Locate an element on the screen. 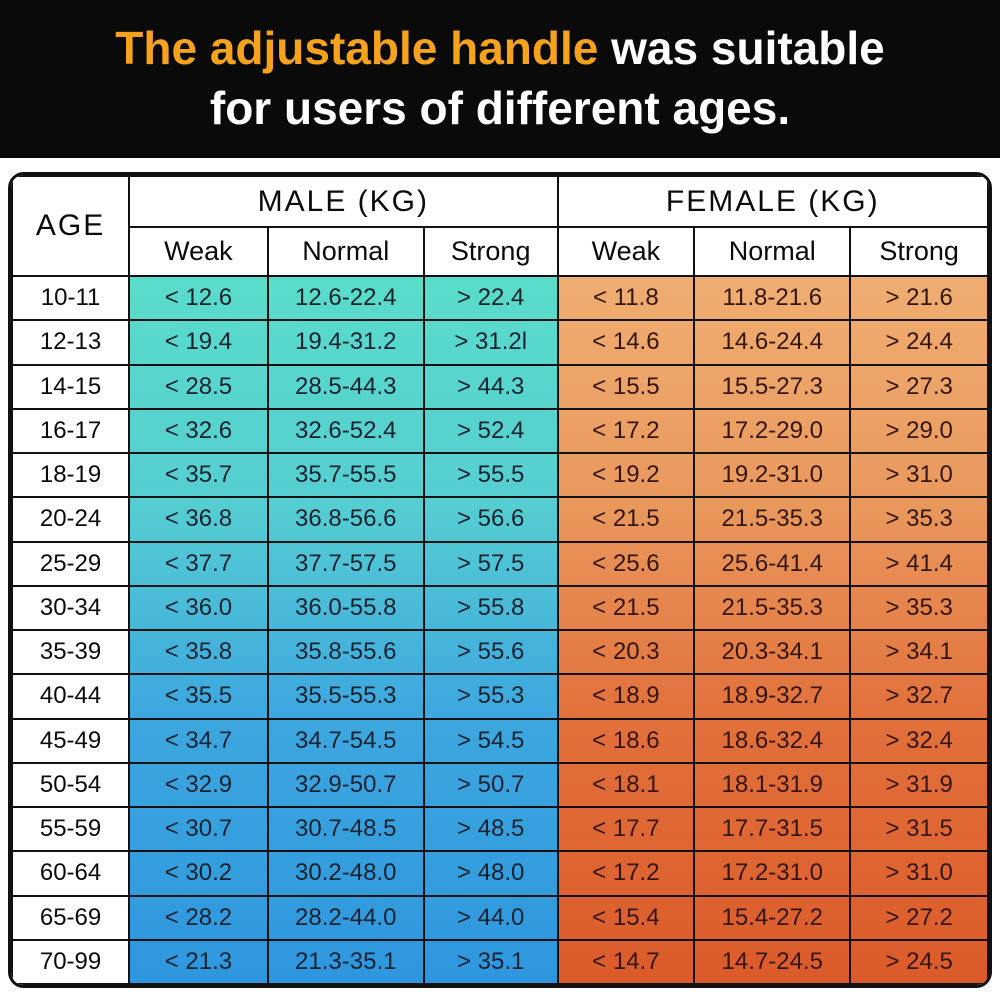  male-strong-cell: > 48.0 is located at coordinates (490, 873).